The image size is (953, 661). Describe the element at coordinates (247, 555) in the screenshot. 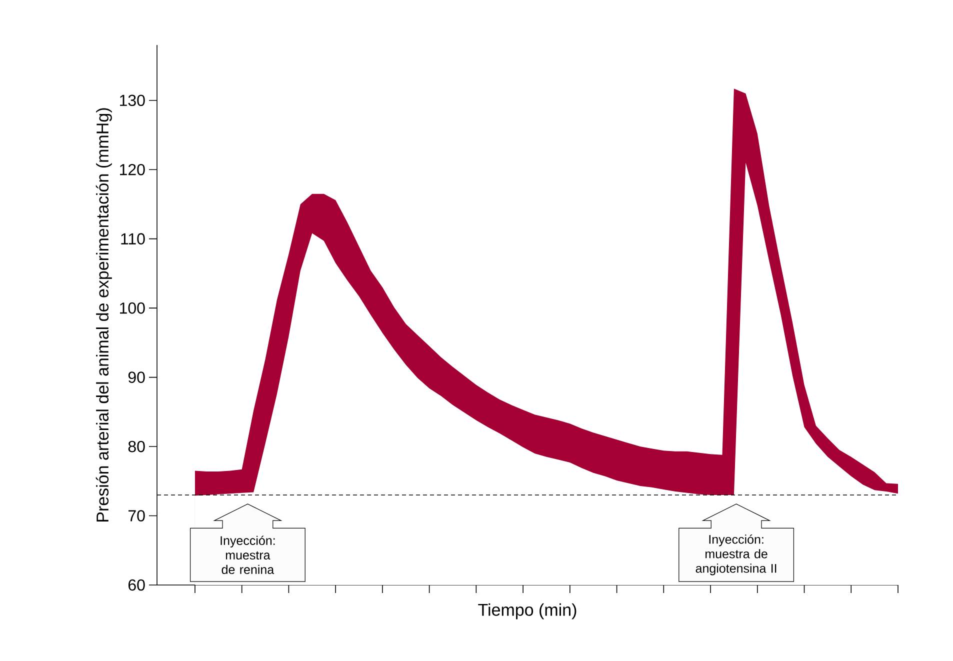

I see `annotation: Inyección: muestra de renina` at that location.